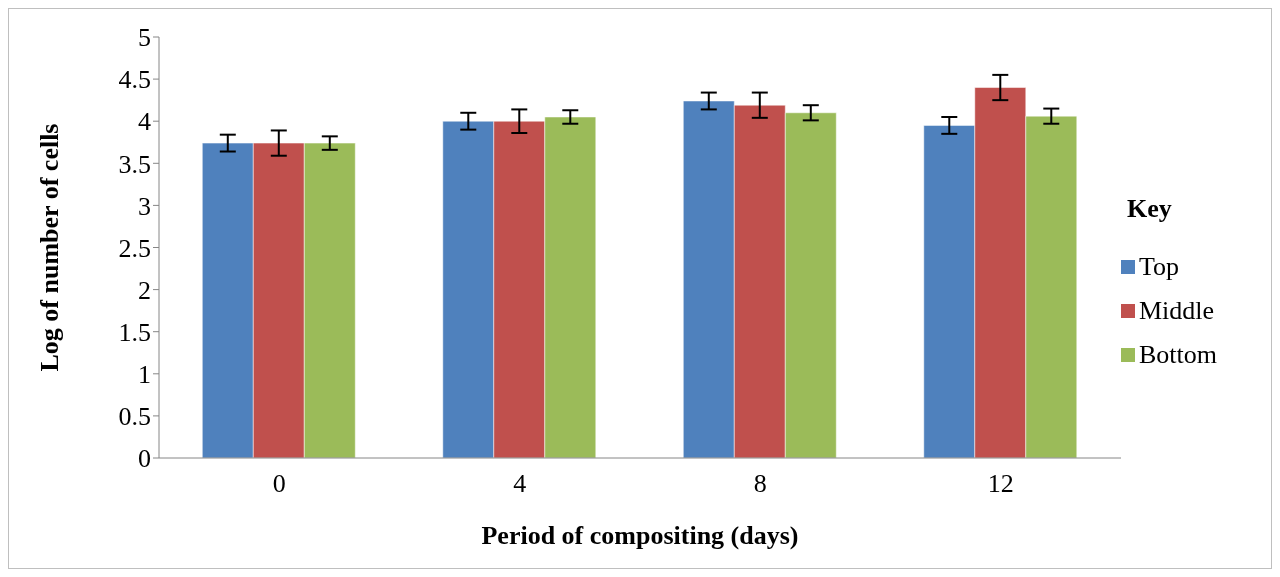 Image resolution: width=1280 pixels, height=577 pixels. I want to click on y-tick-label: 4, so click(144, 122).